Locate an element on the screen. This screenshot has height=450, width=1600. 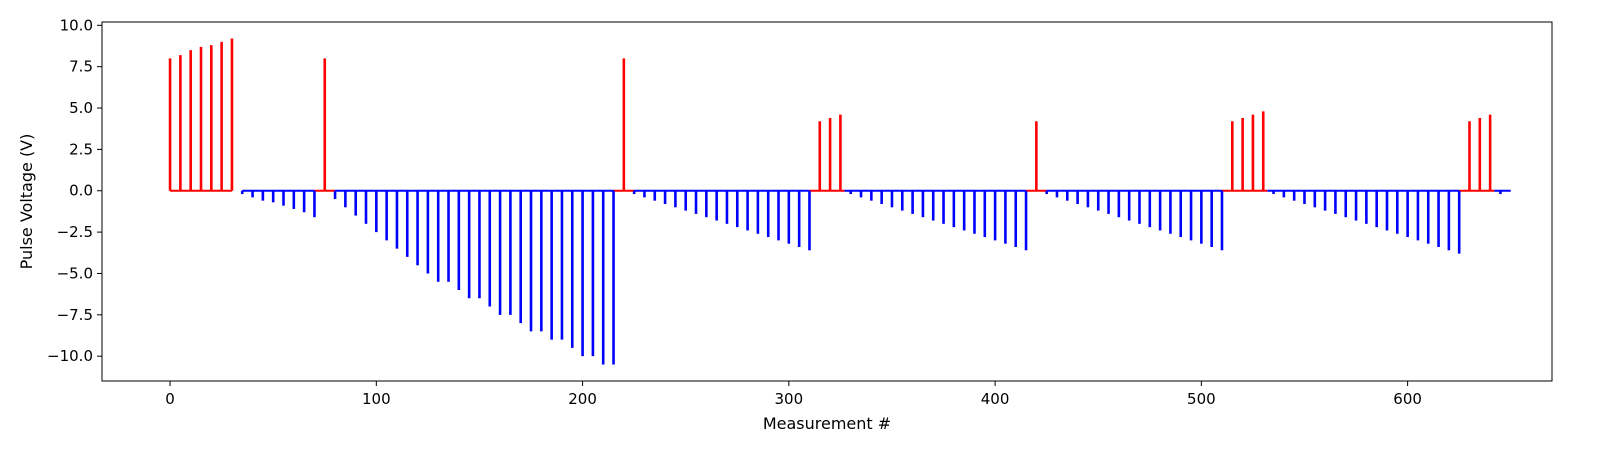
x-tick-label: 0 is located at coordinates (170, 399).